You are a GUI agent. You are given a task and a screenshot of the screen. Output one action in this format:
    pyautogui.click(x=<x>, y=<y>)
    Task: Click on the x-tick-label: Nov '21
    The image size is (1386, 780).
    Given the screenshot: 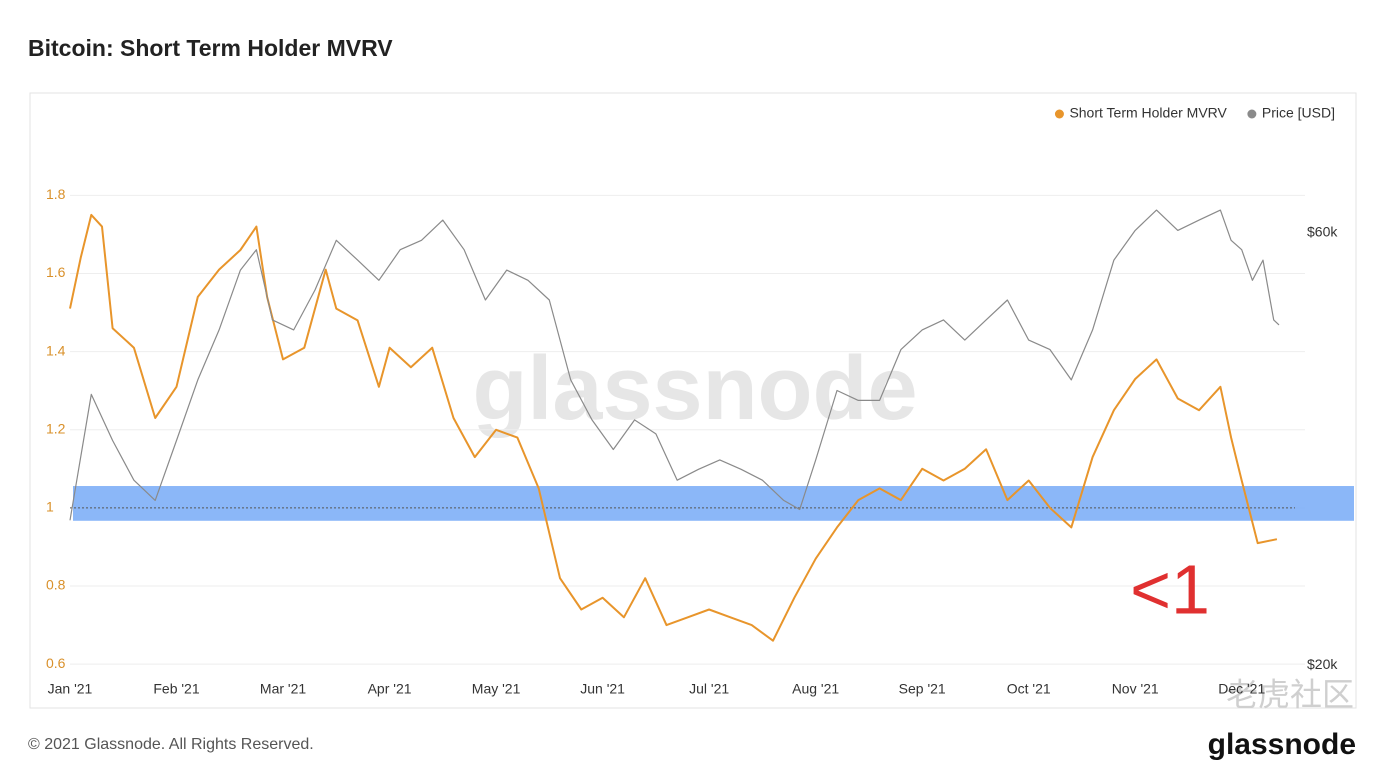 What is the action you would take?
    pyautogui.click(x=1135, y=689)
    